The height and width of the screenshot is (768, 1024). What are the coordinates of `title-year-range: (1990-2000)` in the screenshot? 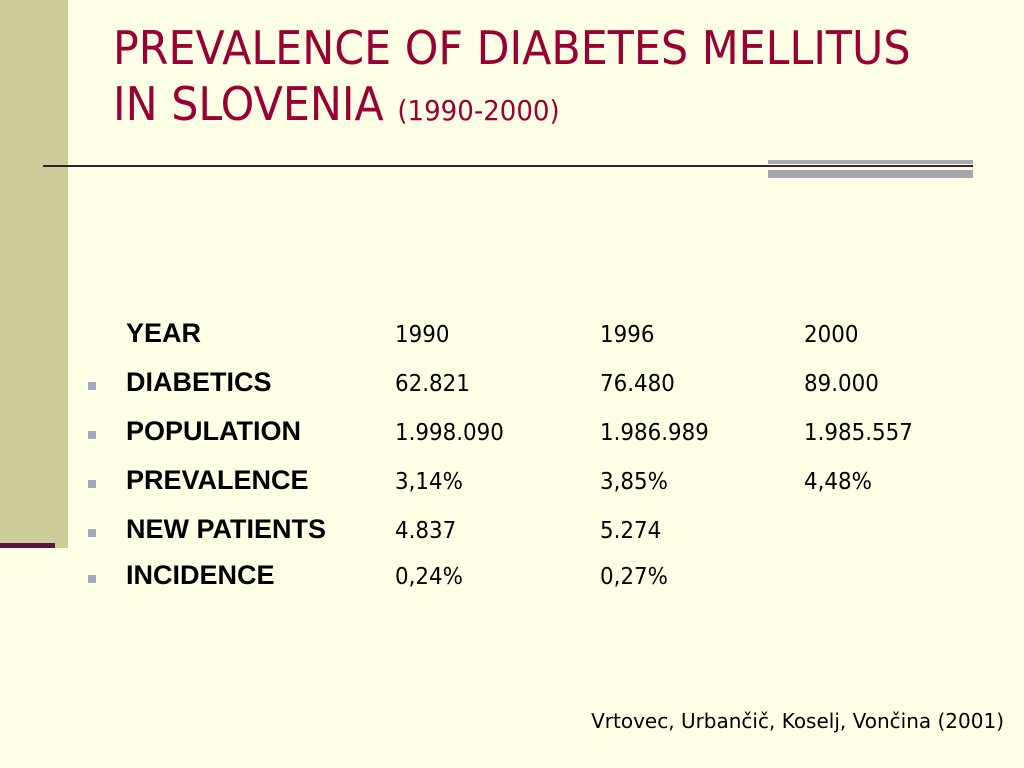 It's located at (478, 110).